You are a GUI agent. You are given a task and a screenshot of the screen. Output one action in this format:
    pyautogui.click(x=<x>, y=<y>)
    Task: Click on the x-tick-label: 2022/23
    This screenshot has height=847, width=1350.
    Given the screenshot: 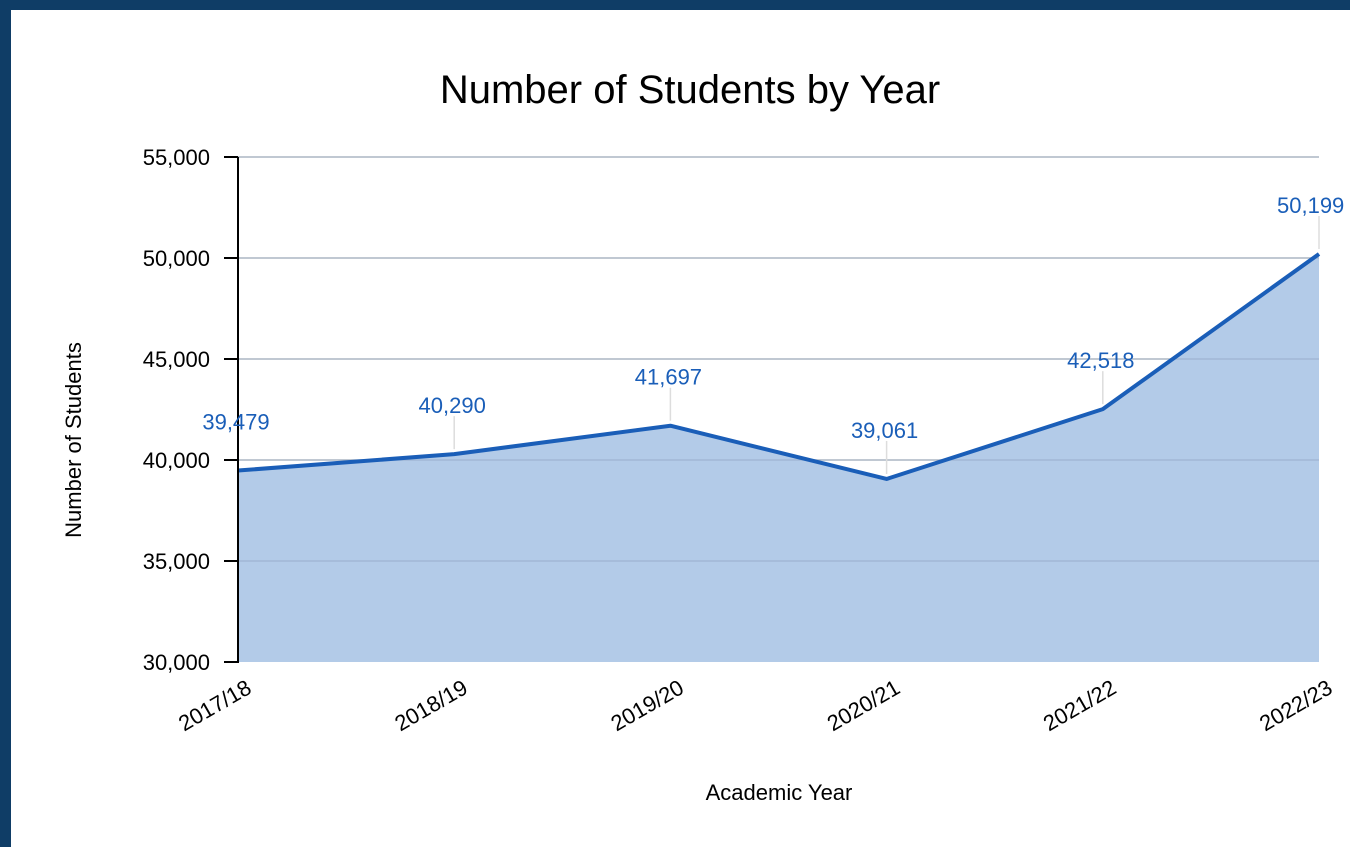 What is the action you would take?
    pyautogui.click(x=1295, y=705)
    